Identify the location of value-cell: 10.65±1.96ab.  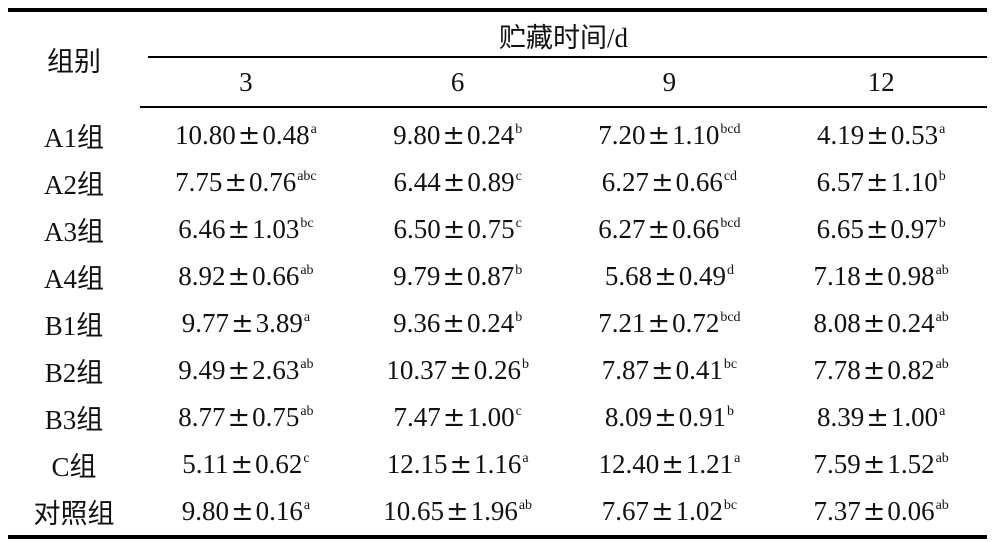
(457, 513).